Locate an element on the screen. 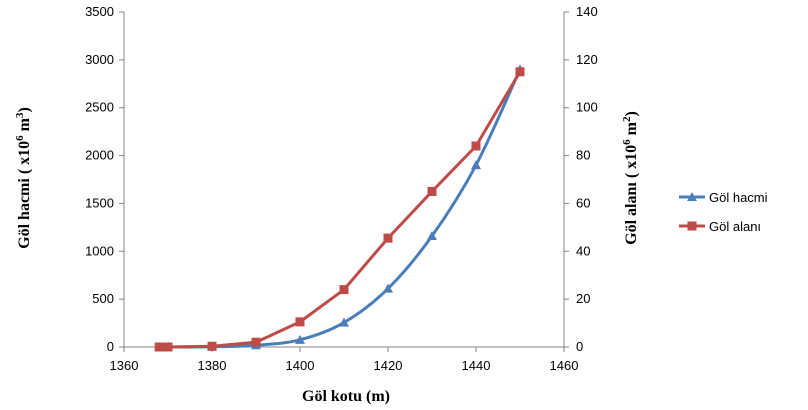  y-right-tick-label: 0 is located at coordinates (579, 346).